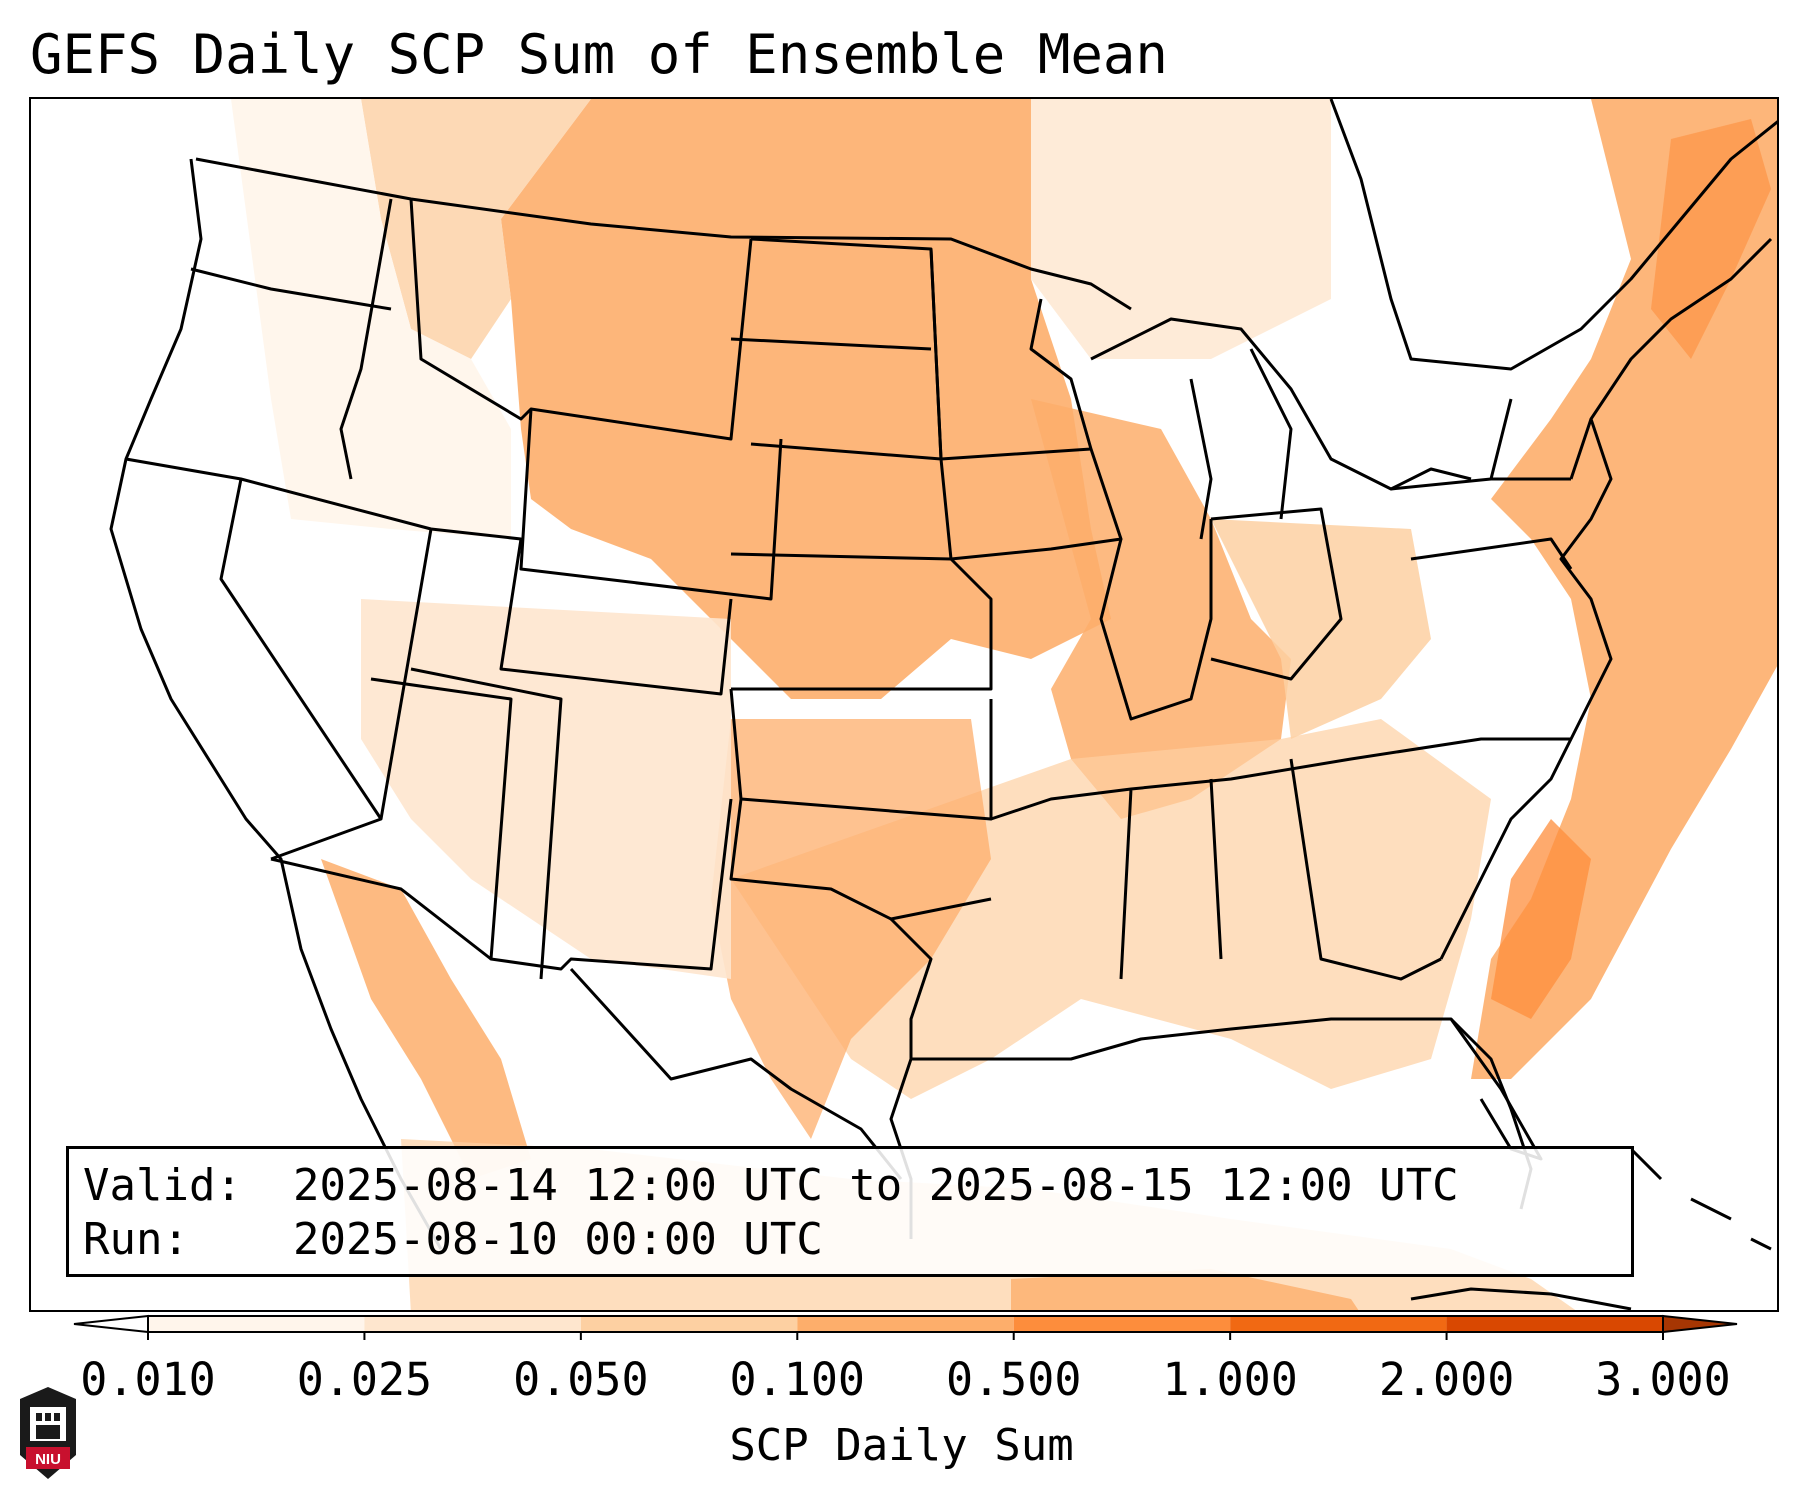 This screenshot has height=1500, width=1803. Describe the element at coordinates (136, 1239) in the screenshot. I see `run-label: Run:` at that location.